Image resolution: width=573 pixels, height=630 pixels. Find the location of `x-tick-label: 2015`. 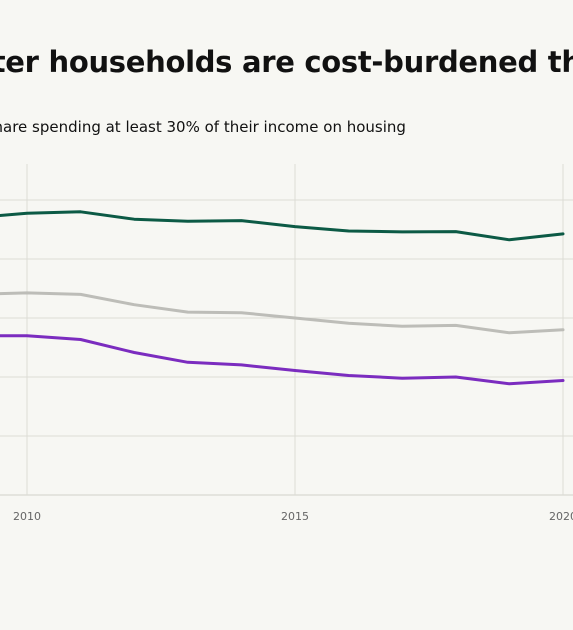

x-tick-label: 2015 is located at coordinates (295, 516).